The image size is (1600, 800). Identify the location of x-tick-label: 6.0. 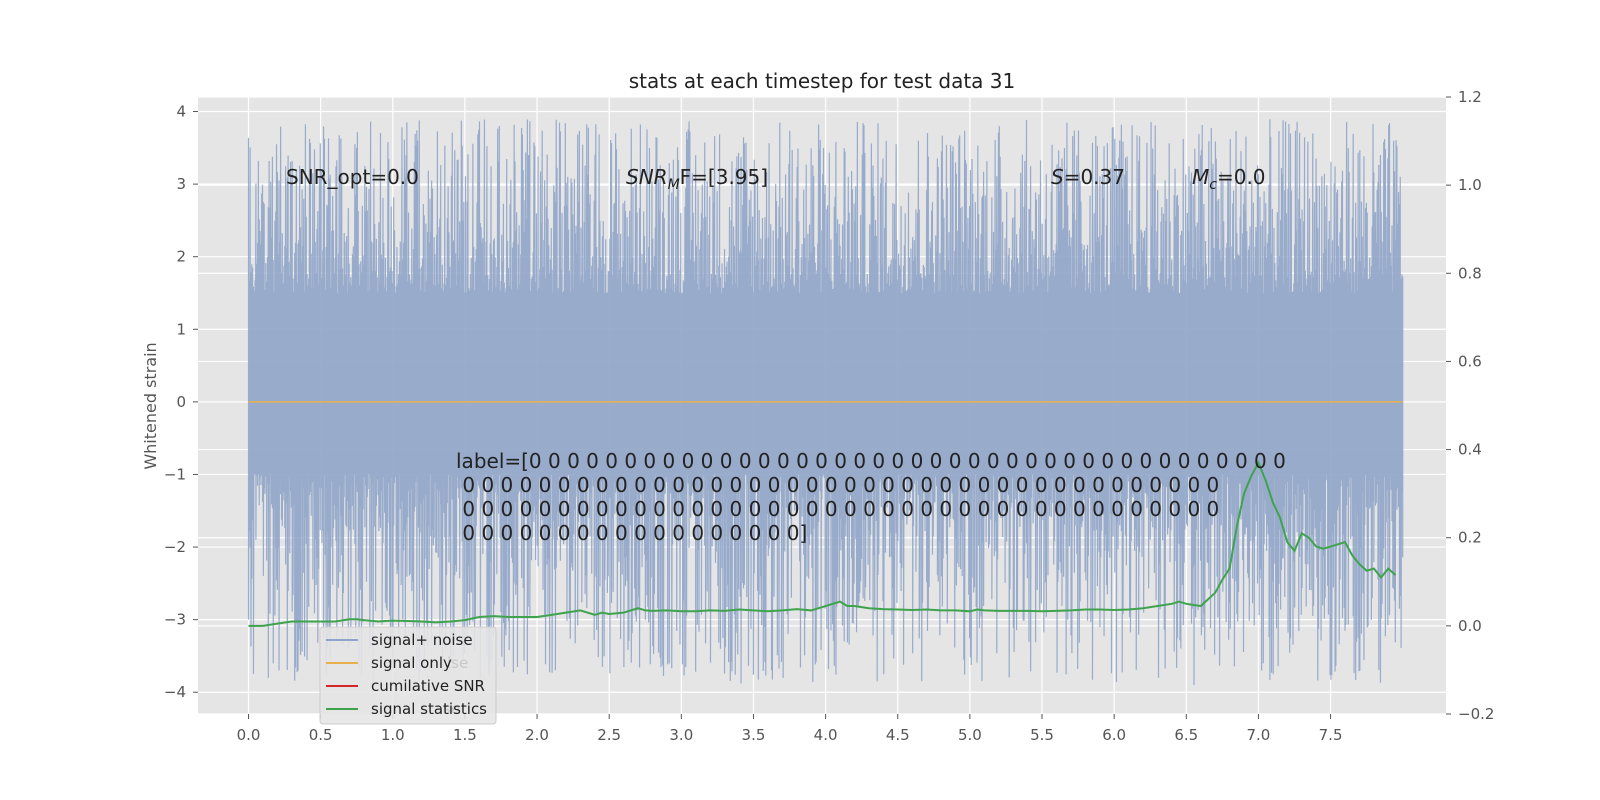
(1114, 735).